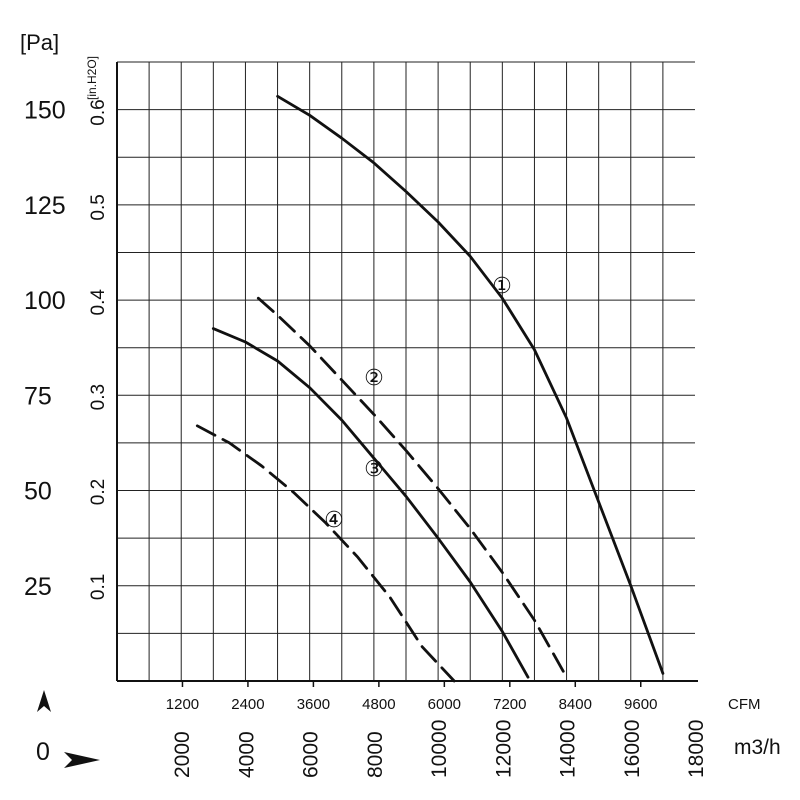 The image size is (800, 800). Describe the element at coordinates (45, 111) in the screenshot. I see `pa-tick-label: 150` at that location.